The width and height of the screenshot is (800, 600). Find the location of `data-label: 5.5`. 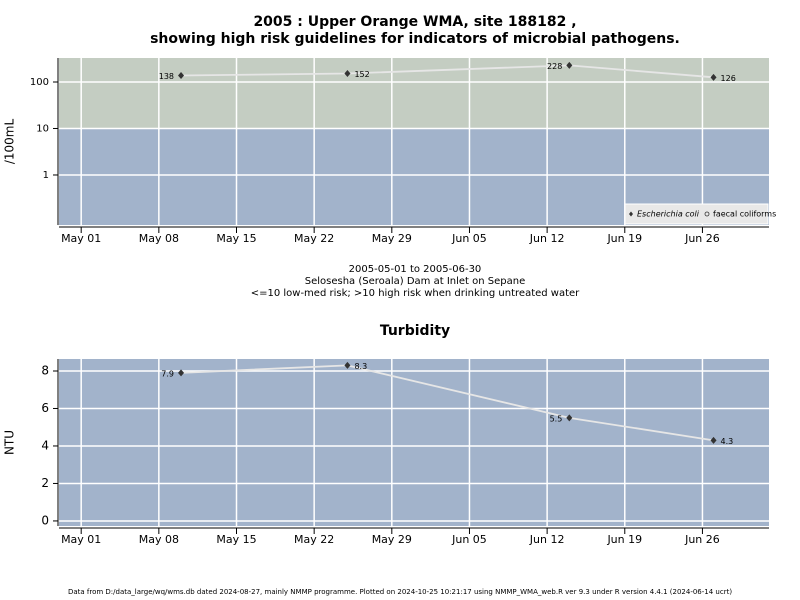

data-label: 5.5 is located at coordinates (556, 418).